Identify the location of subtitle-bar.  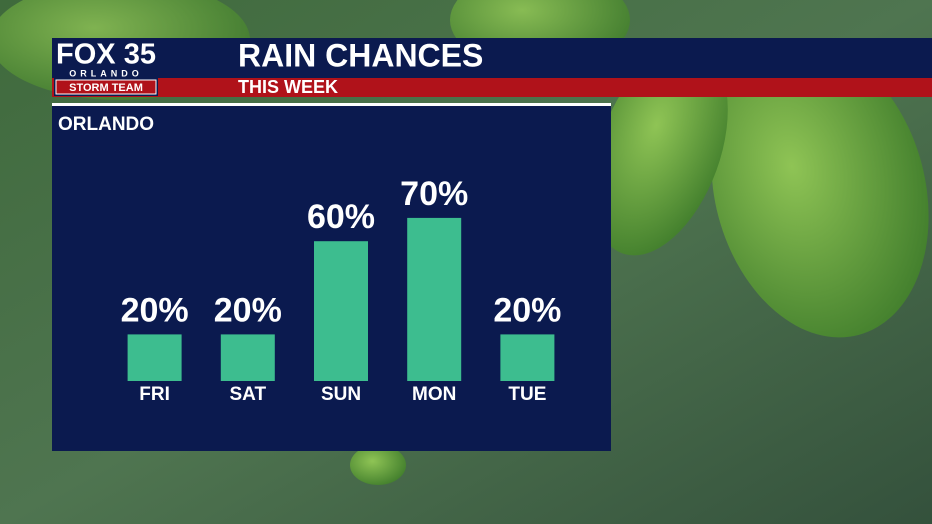
(492, 87).